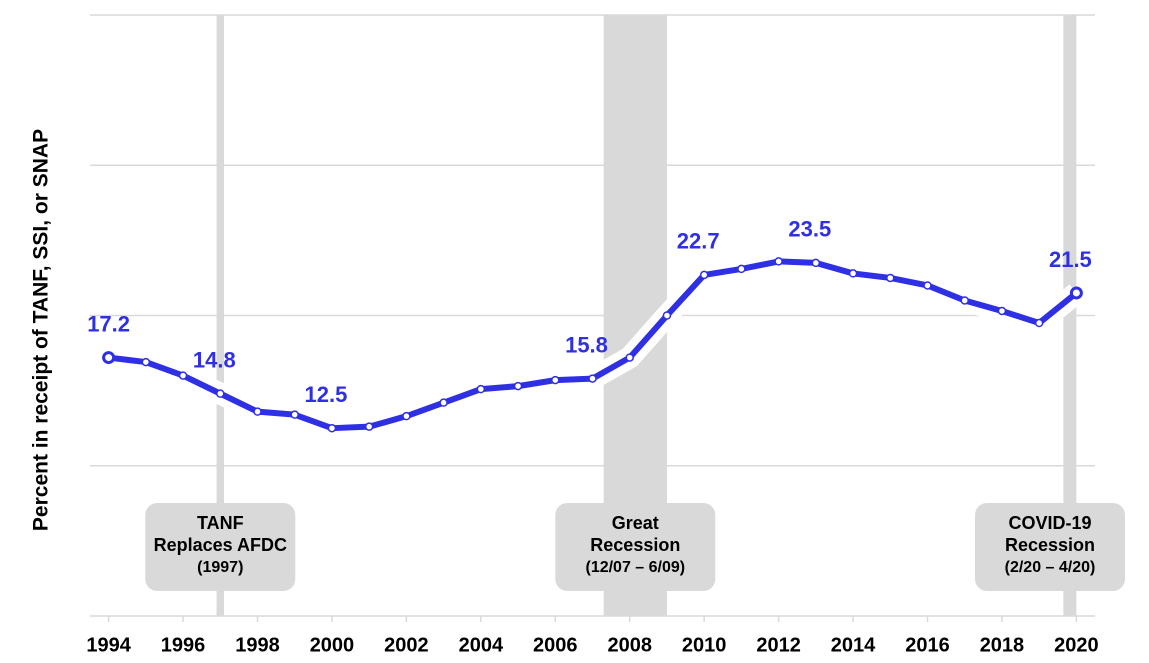 Image resolution: width=1149 pixels, height=663 pixels. What do you see at coordinates (586, 344) in the screenshot?
I see `data-label: 15.8` at bounding box center [586, 344].